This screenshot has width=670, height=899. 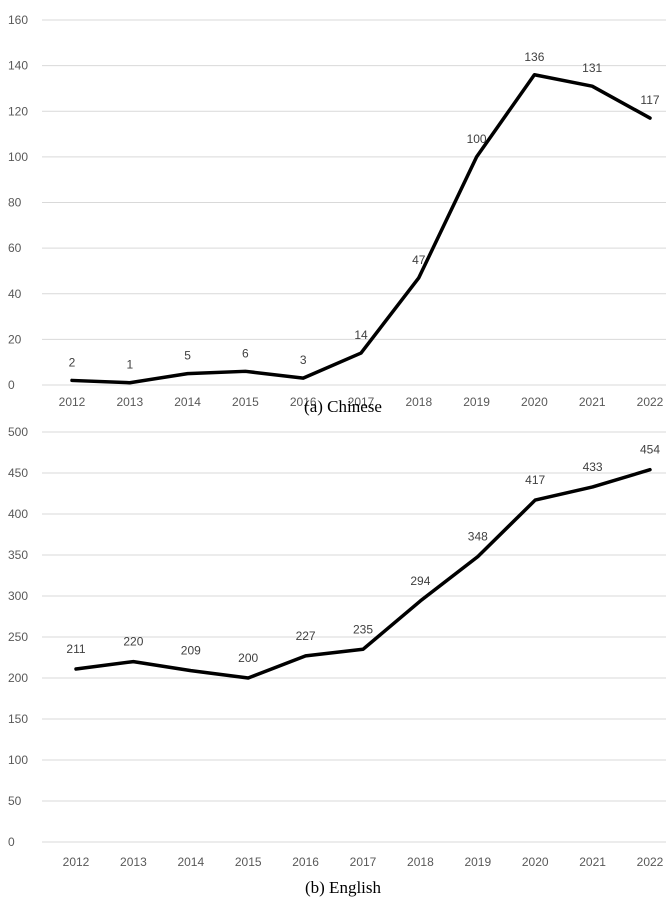 What do you see at coordinates (72, 402) in the screenshot?
I see `chinese-xtick-label: 2012` at bounding box center [72, 402].